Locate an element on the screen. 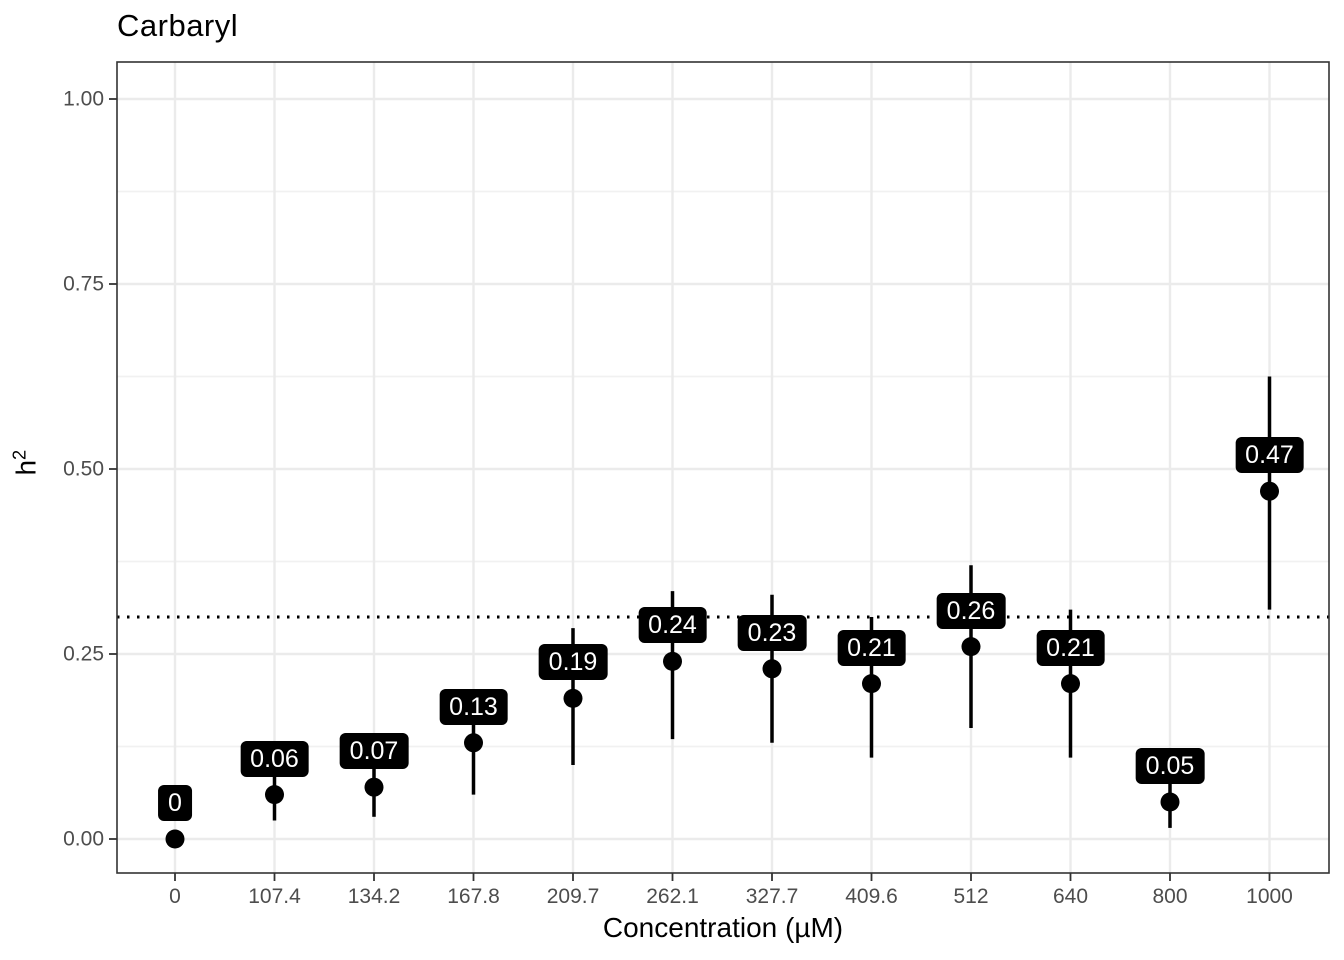 The height and width of the screenshot is (960, 1344). y-axis-title: h2 is located at coordinates (25, 463).